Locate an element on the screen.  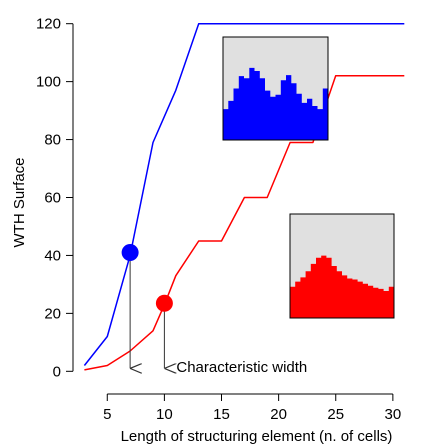
y-tick-label: 80 is located at coordinates (52, 140).